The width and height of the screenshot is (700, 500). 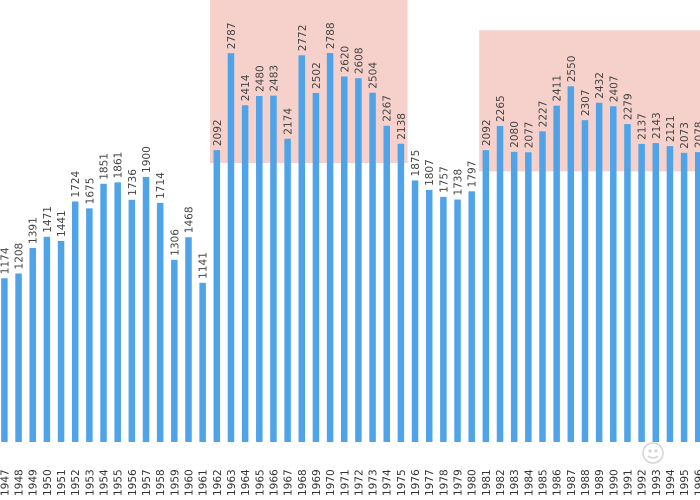 I want to click on data-label-1994: 2121, so click(x=671, y=128).